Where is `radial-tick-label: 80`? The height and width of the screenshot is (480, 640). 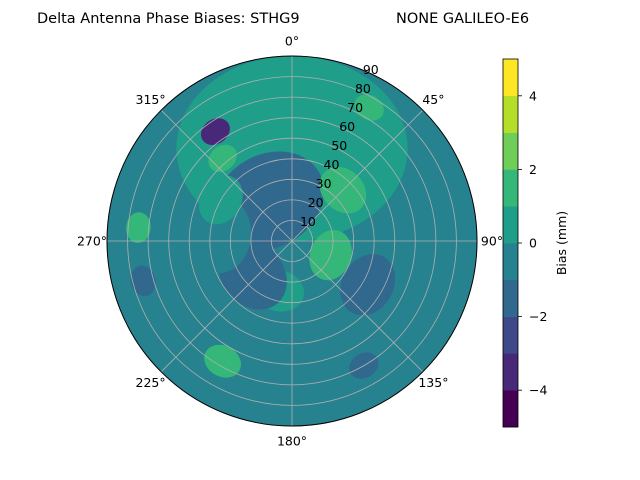 radial-tick-label: 80 is located at coordinates (363, 88).